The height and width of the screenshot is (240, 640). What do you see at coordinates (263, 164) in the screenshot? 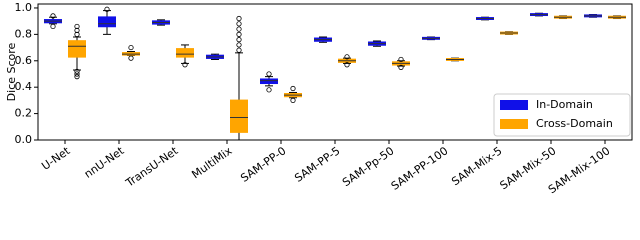
I see `x-tick-label: SAM-PP-0` at bounding box center [263, 164].